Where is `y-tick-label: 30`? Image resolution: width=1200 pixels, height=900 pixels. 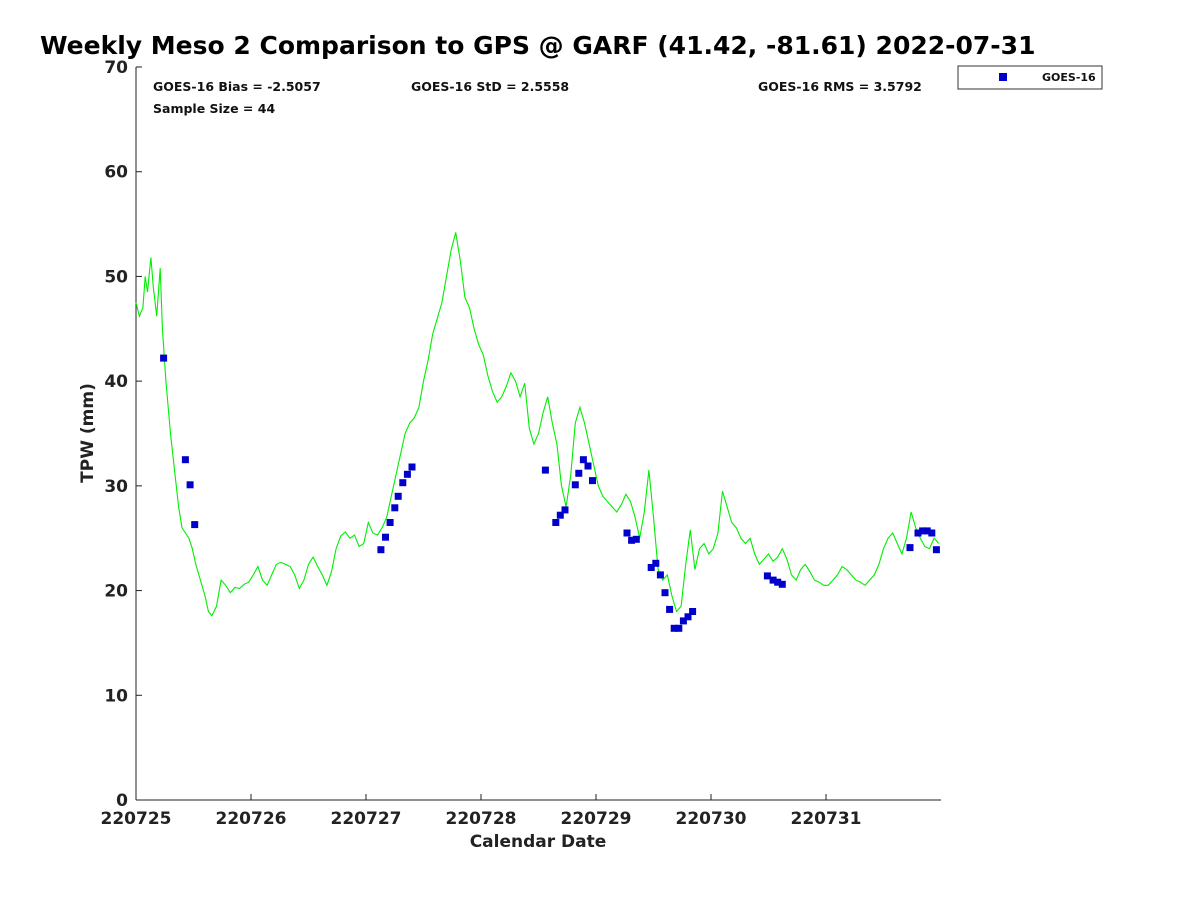 y-tick-label: 30 is located at coordinates (116, 487).